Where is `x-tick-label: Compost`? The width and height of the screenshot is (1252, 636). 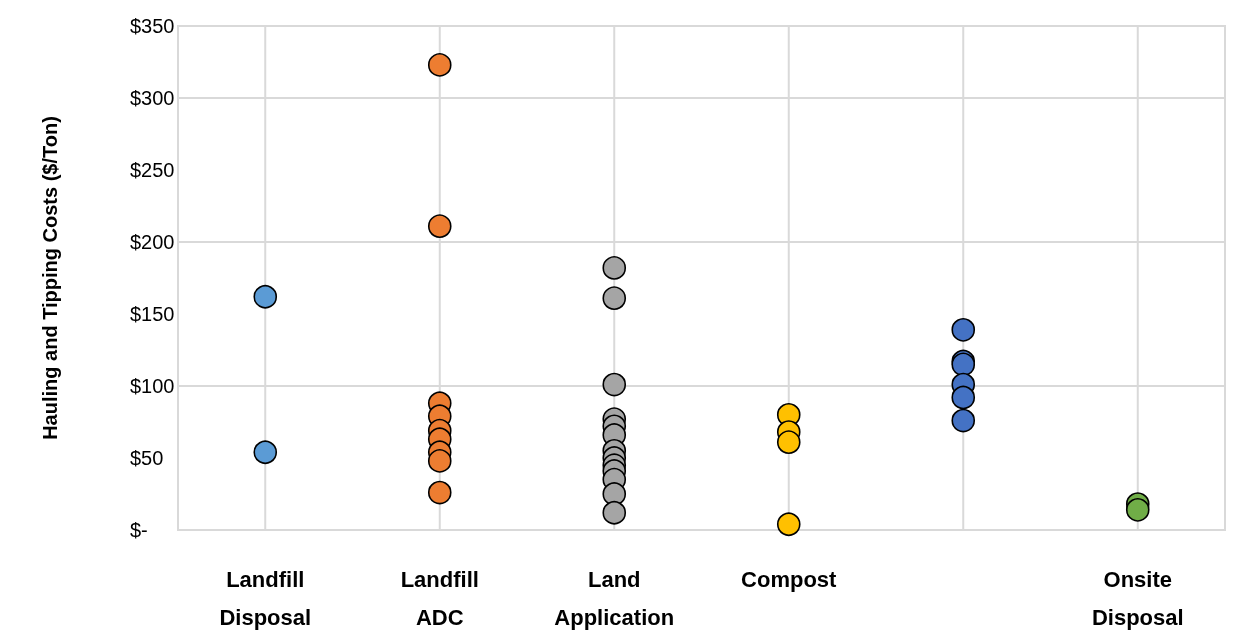 x-tick-label: Compost is located at coordinates (789, 579).